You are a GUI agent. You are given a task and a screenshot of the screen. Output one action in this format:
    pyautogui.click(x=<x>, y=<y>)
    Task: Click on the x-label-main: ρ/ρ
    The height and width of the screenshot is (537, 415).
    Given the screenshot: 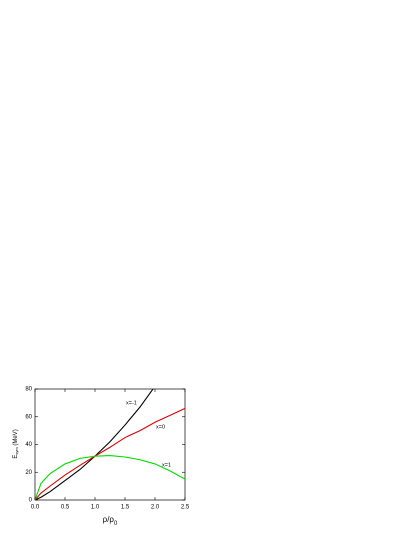 What is the action you would take?
    pyautogui.click(x=109, y=519)
    